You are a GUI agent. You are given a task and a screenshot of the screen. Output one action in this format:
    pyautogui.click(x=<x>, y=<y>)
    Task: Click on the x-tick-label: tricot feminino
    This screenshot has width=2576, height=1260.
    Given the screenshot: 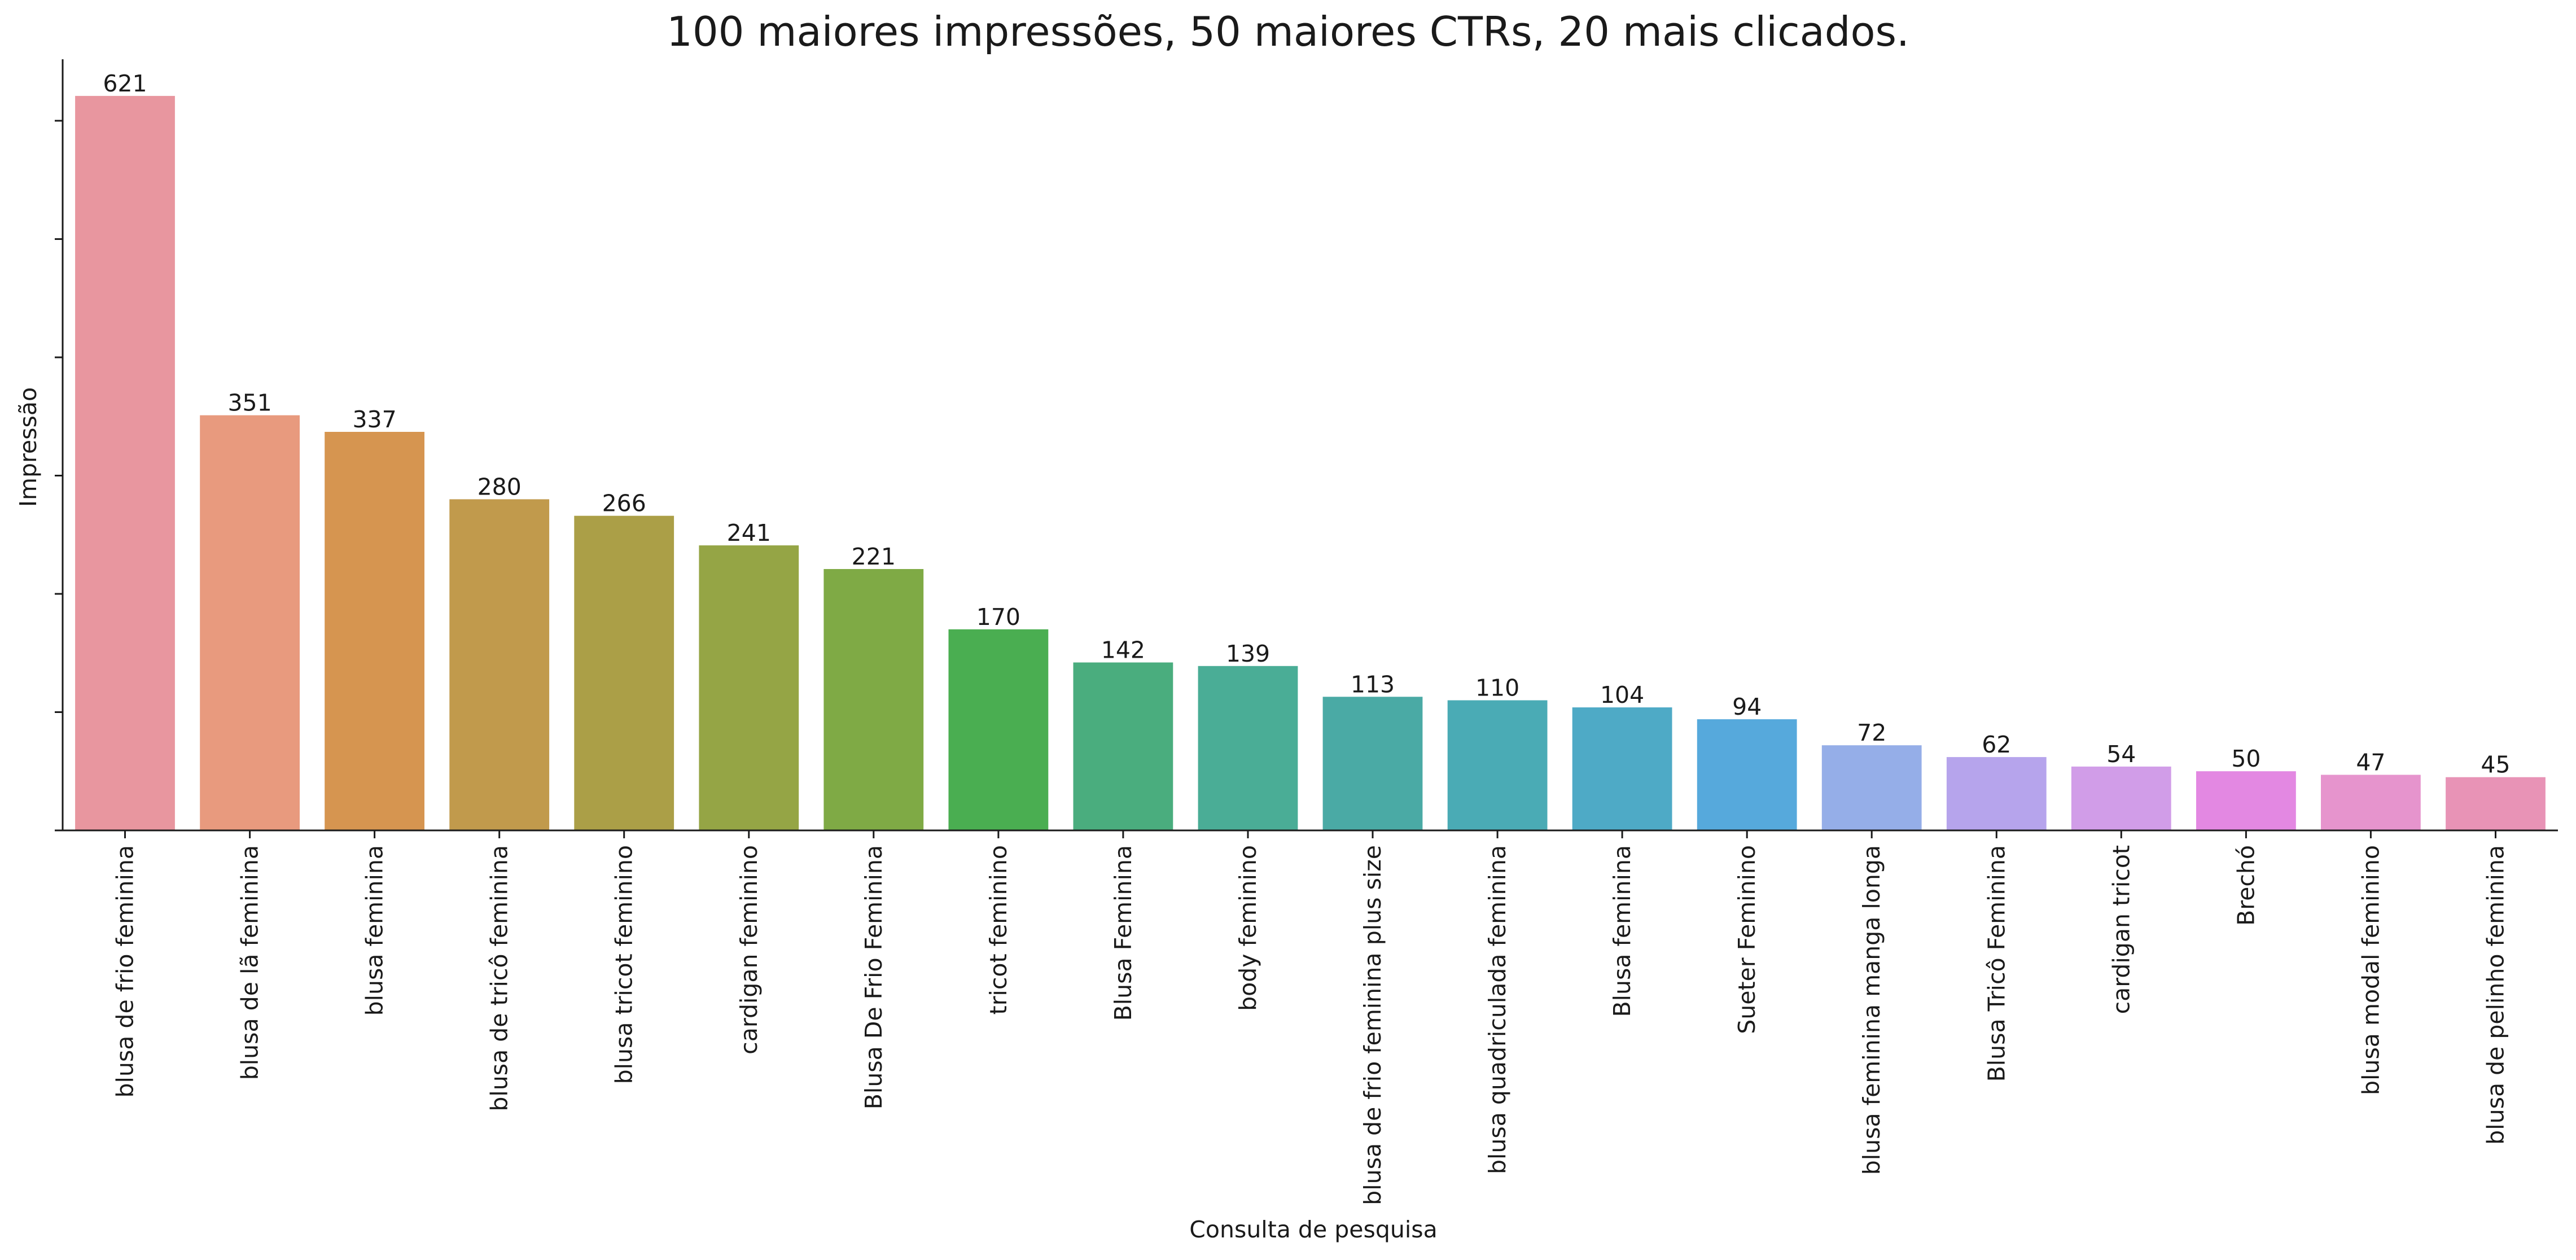 What is the action you would take?
    pyautogui.click(x=998, y=930)
    